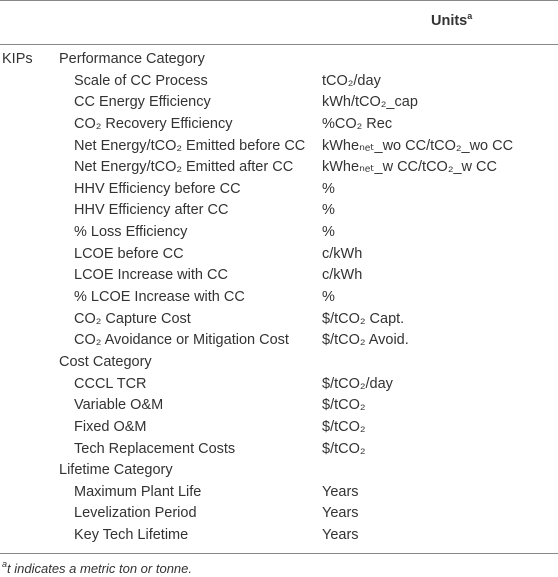  Describe the element at coordinates (190, 145) in the screenshot. I see `kip-name: Net Energy/tCO₂ Emitted before CC` at that location.